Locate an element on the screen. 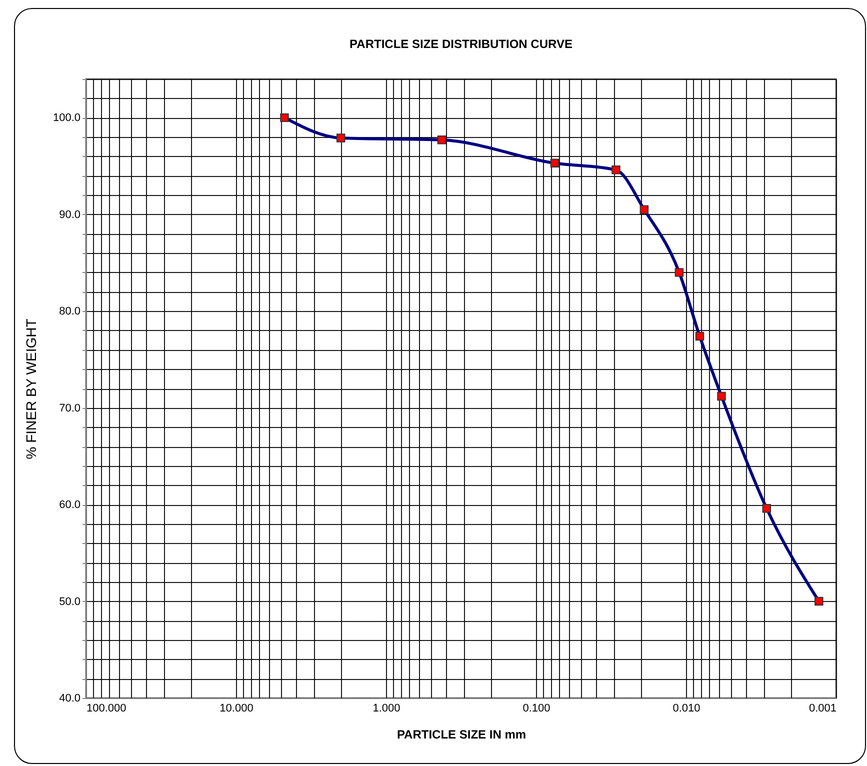  y-tick-label: 100.0 is located at coordinates (66, 118).